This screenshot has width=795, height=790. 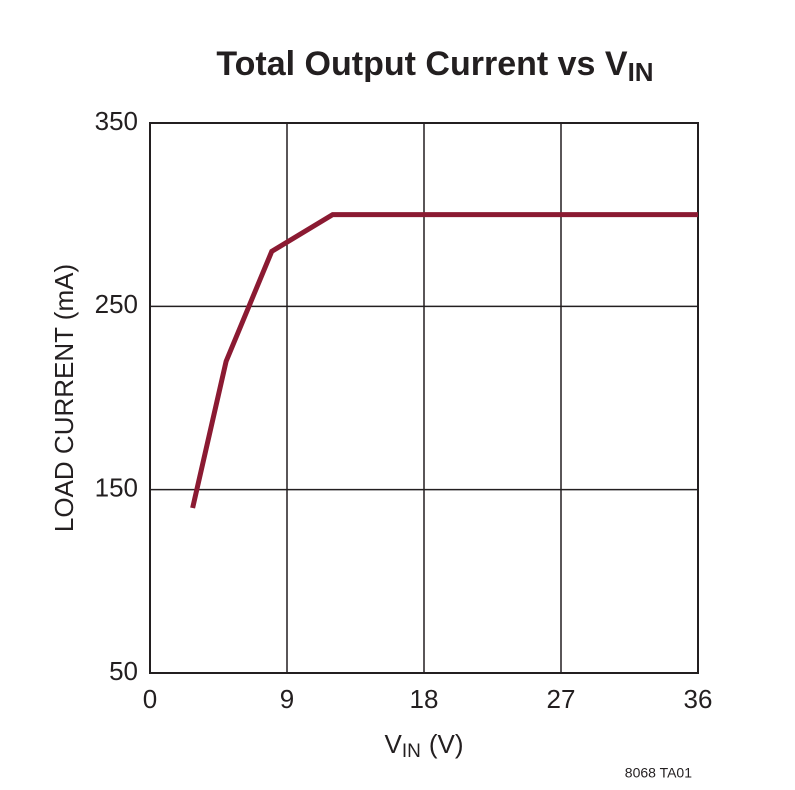 I want to click on x-tick-label: 18, so click(x=424, y=699).